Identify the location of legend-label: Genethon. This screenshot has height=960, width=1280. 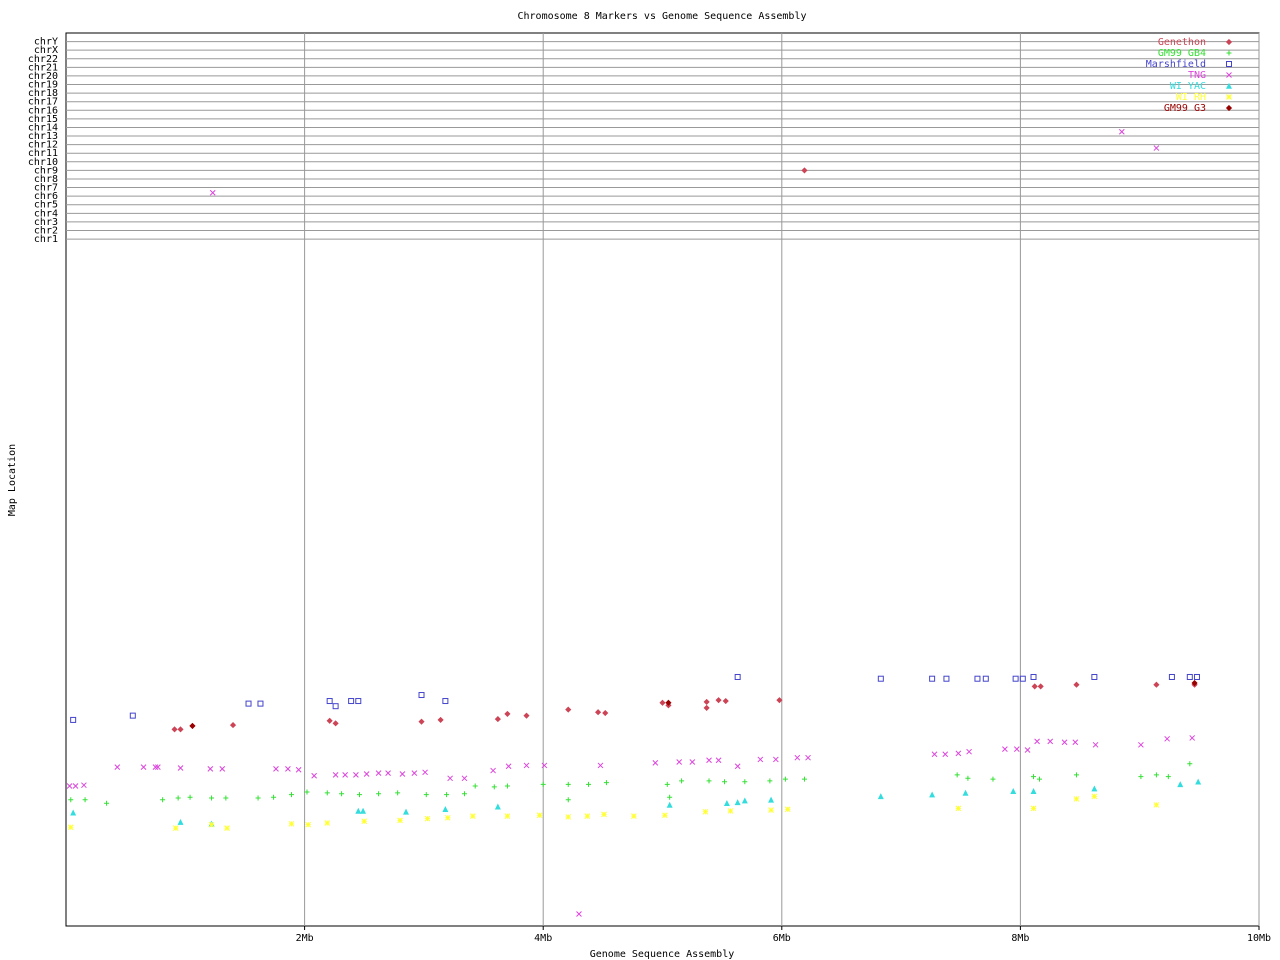
(1182, 42).